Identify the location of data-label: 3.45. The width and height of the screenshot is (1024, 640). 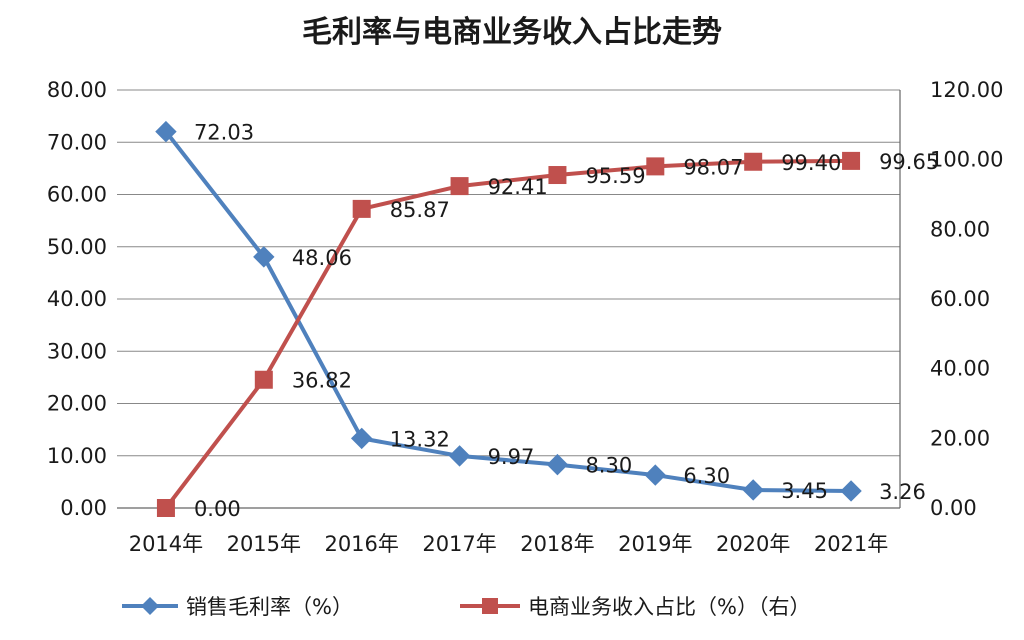
(804, 491).